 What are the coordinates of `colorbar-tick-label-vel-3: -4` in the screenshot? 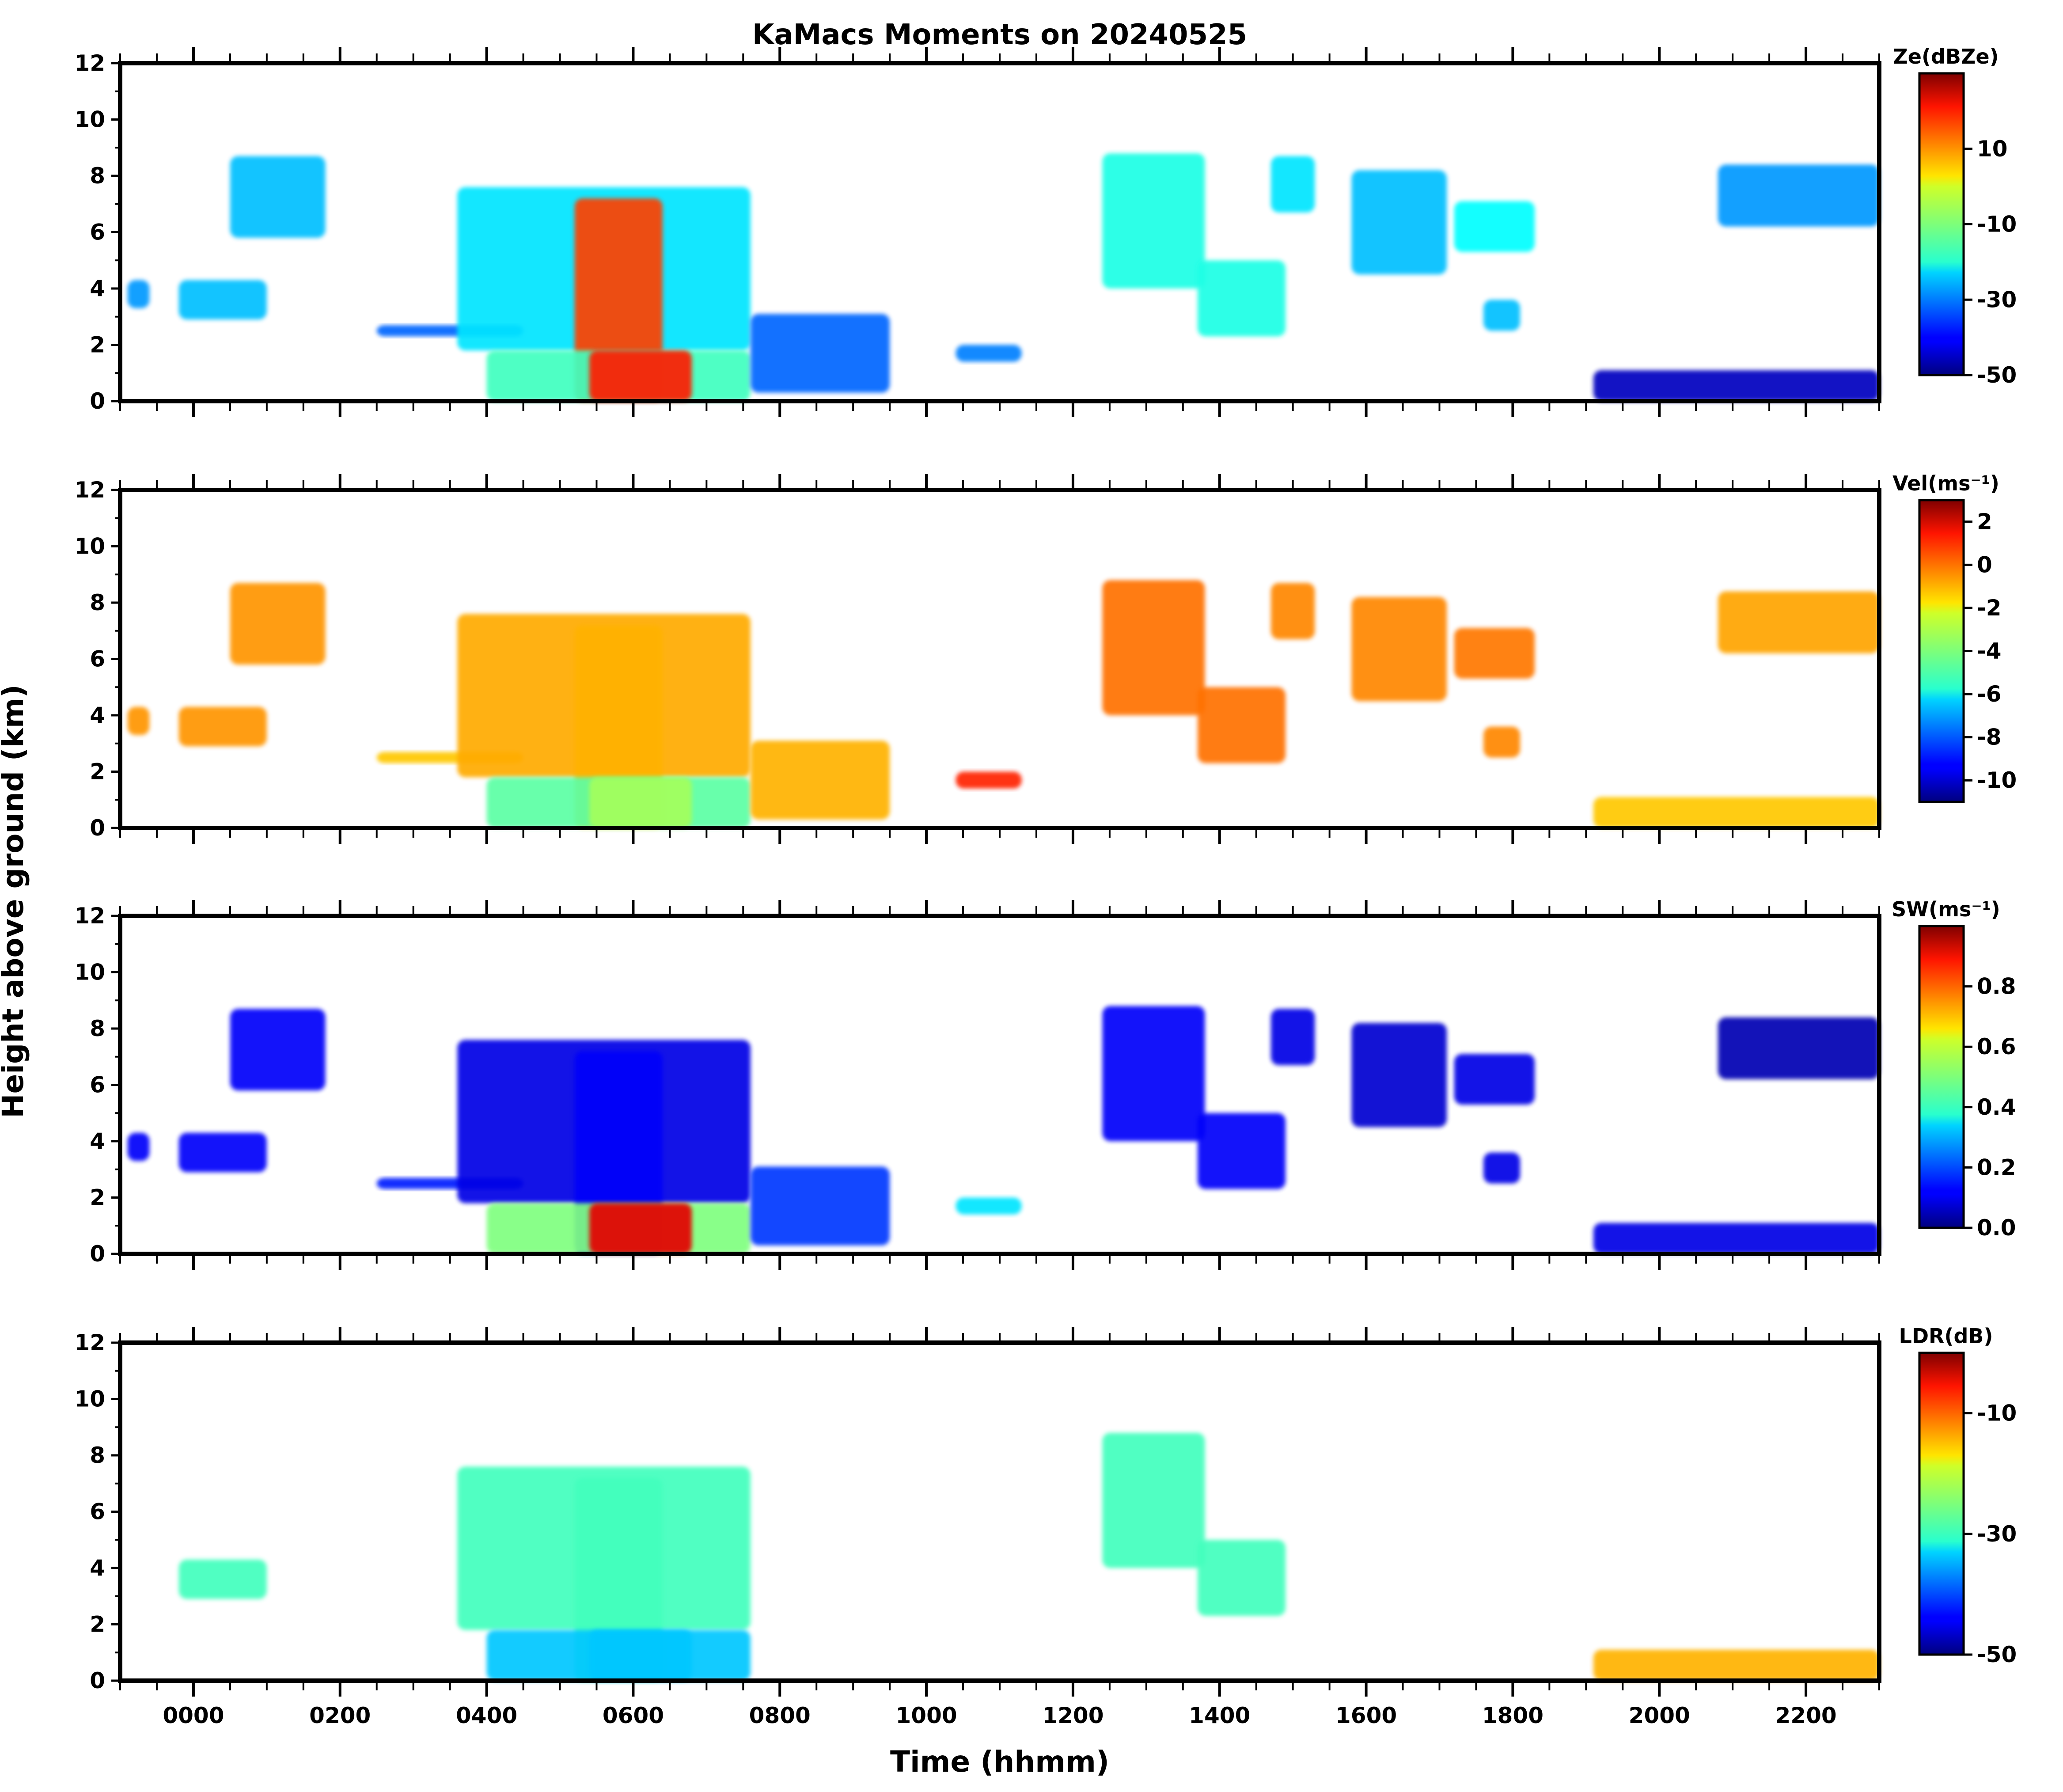 It's located at (1989, 651).